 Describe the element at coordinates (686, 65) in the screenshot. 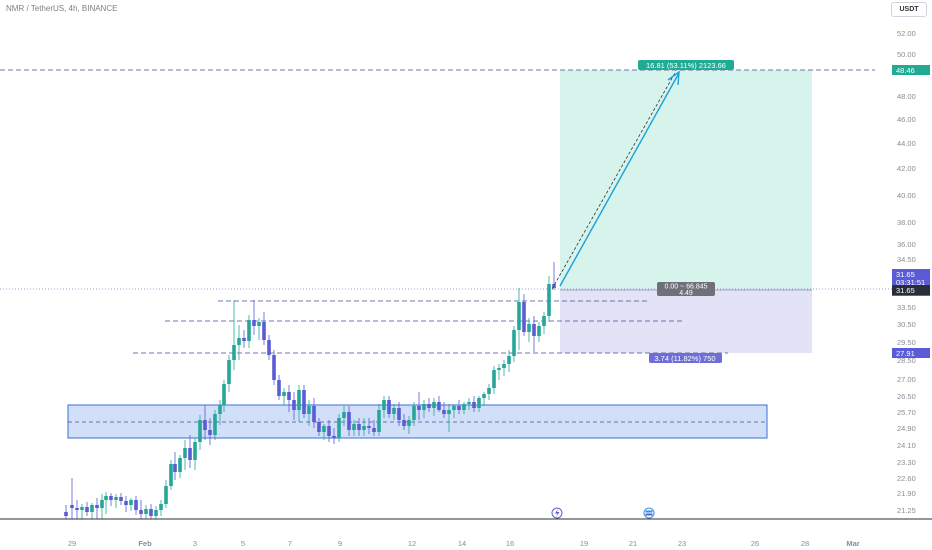

I see `target-label-box` at that location.